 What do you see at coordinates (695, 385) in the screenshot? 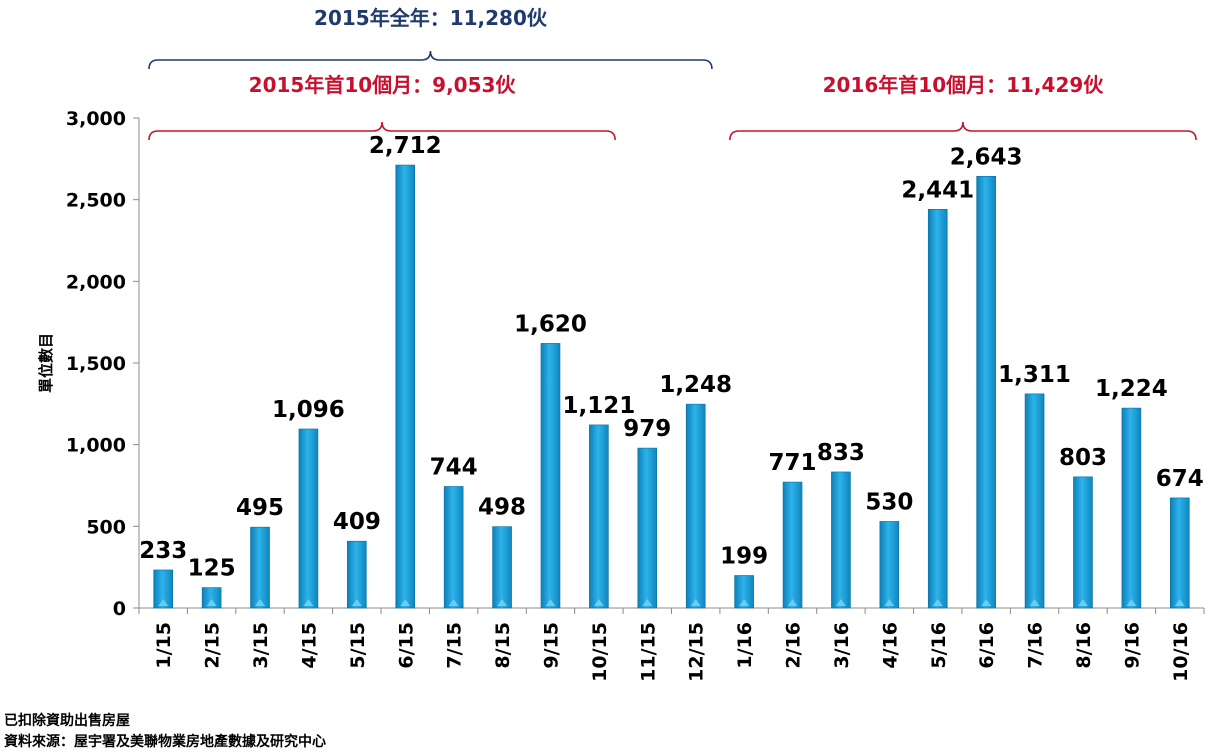
I see `data-label: 1,248` at bounding box center [695, 385].